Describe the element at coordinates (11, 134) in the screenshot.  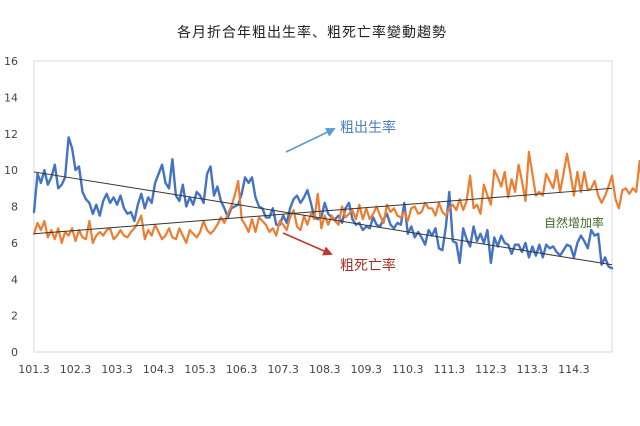
I see `y-tick-label: 12` at that location.